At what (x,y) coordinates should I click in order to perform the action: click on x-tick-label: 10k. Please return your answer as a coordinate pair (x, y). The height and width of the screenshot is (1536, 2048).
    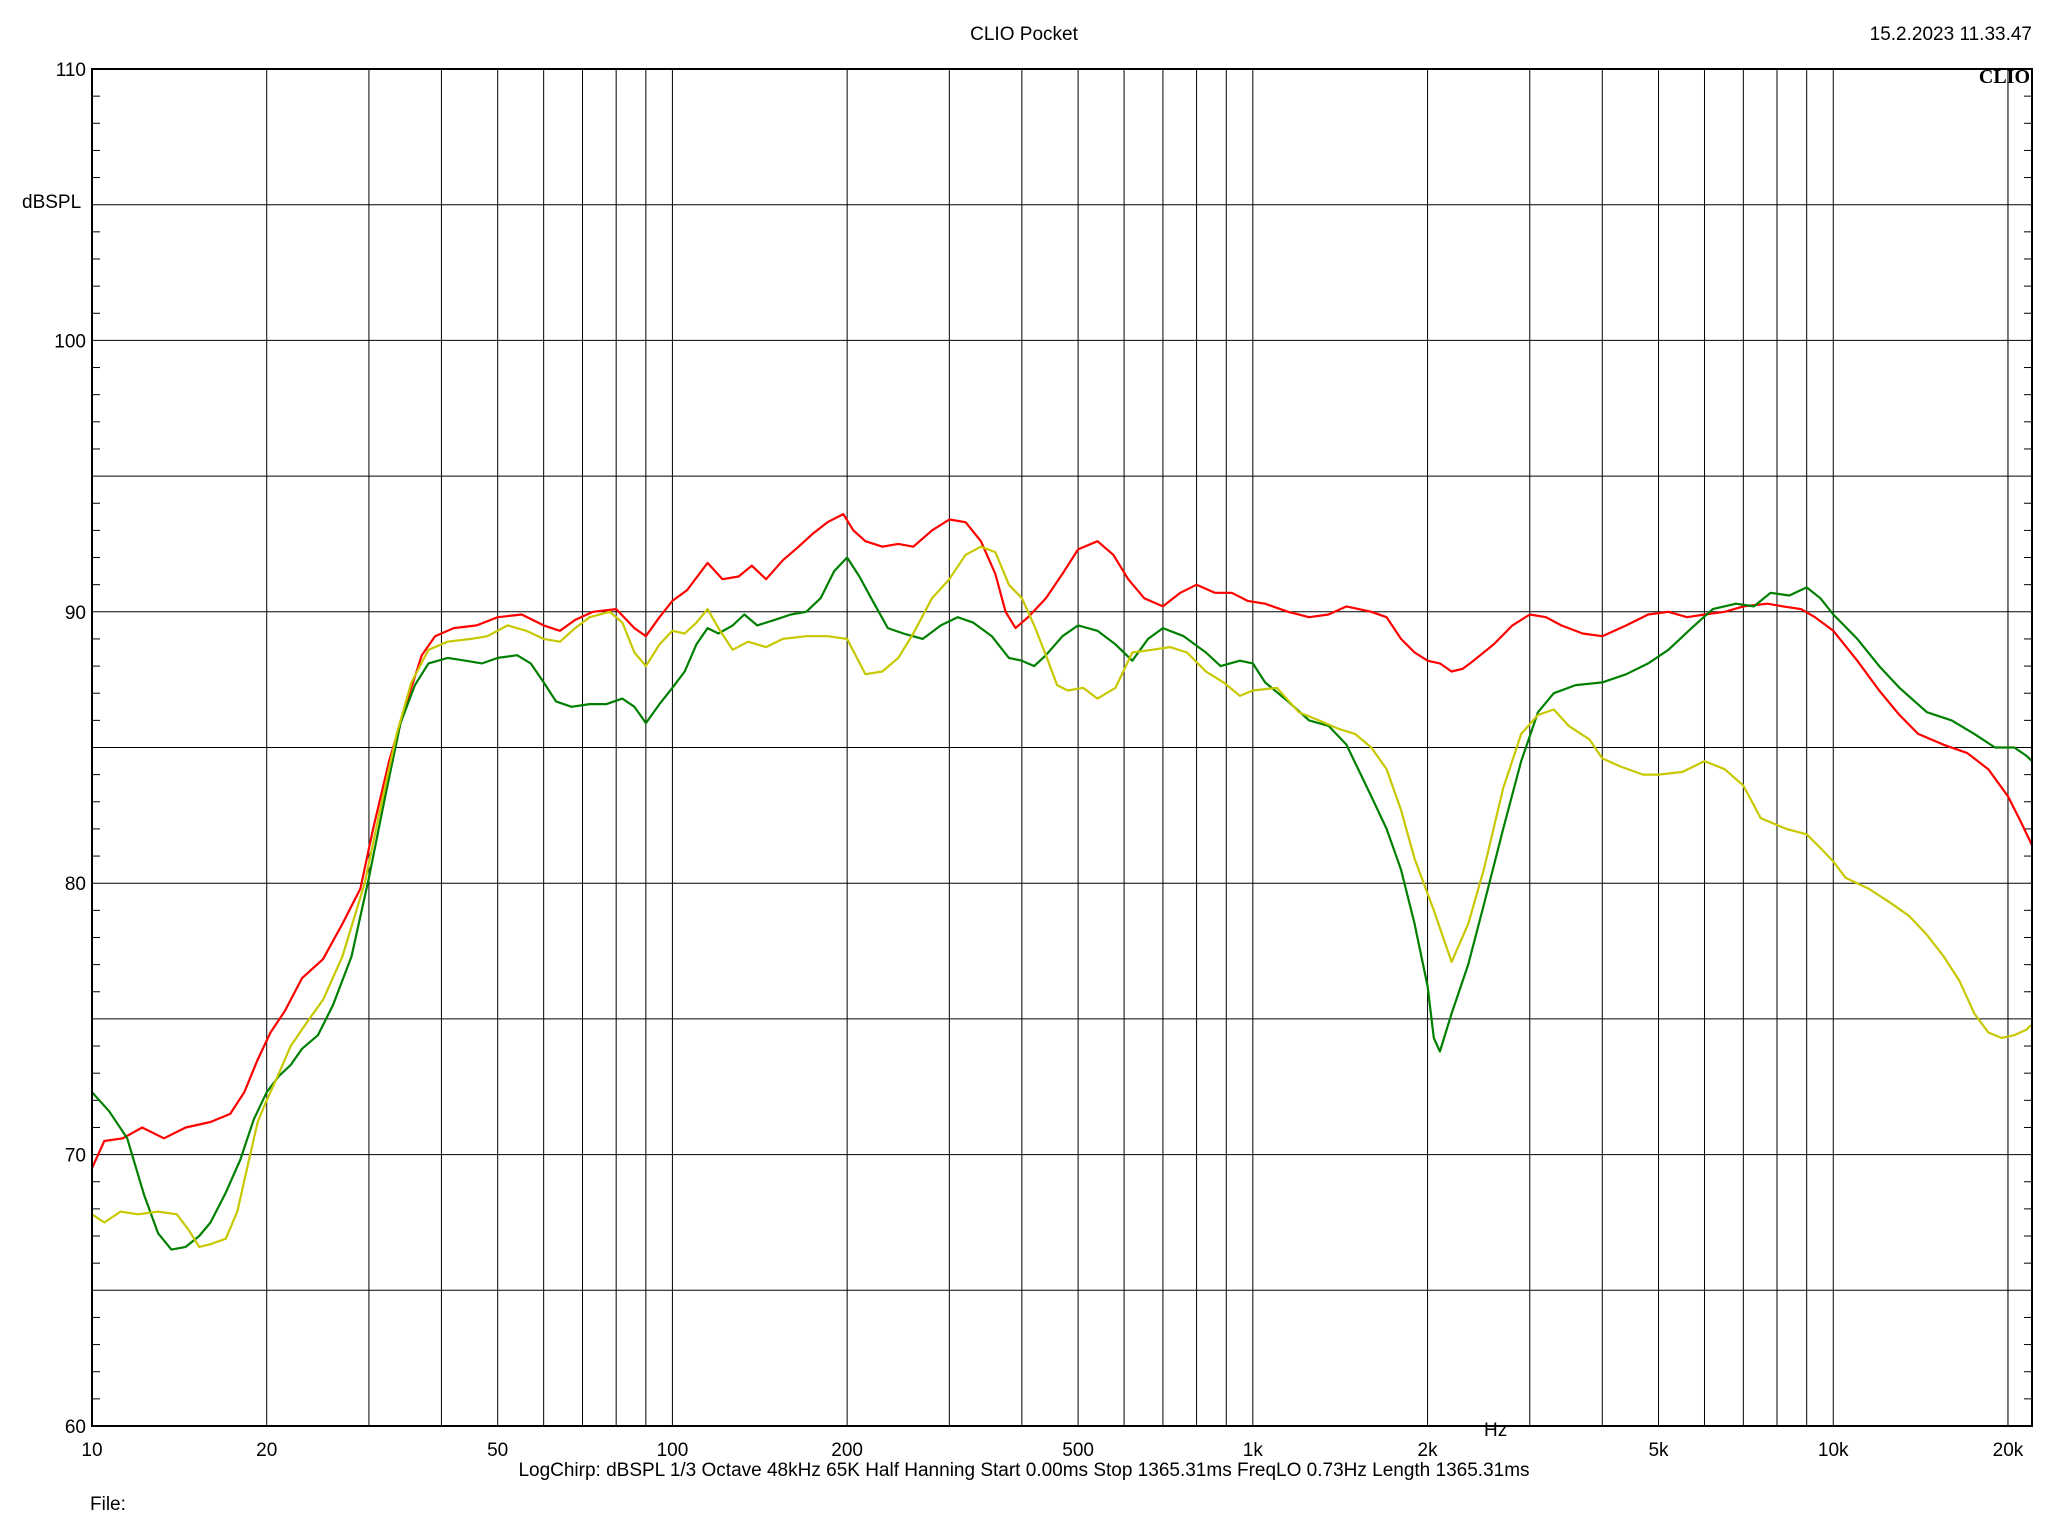
    Looking at the image, I should click on (1833, 1450).